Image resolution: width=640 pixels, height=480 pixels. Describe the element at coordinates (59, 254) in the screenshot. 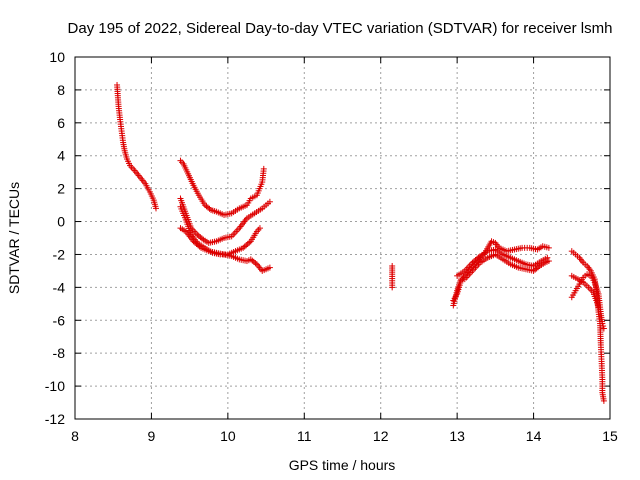

I see `y-tick-label: -2` at that location.